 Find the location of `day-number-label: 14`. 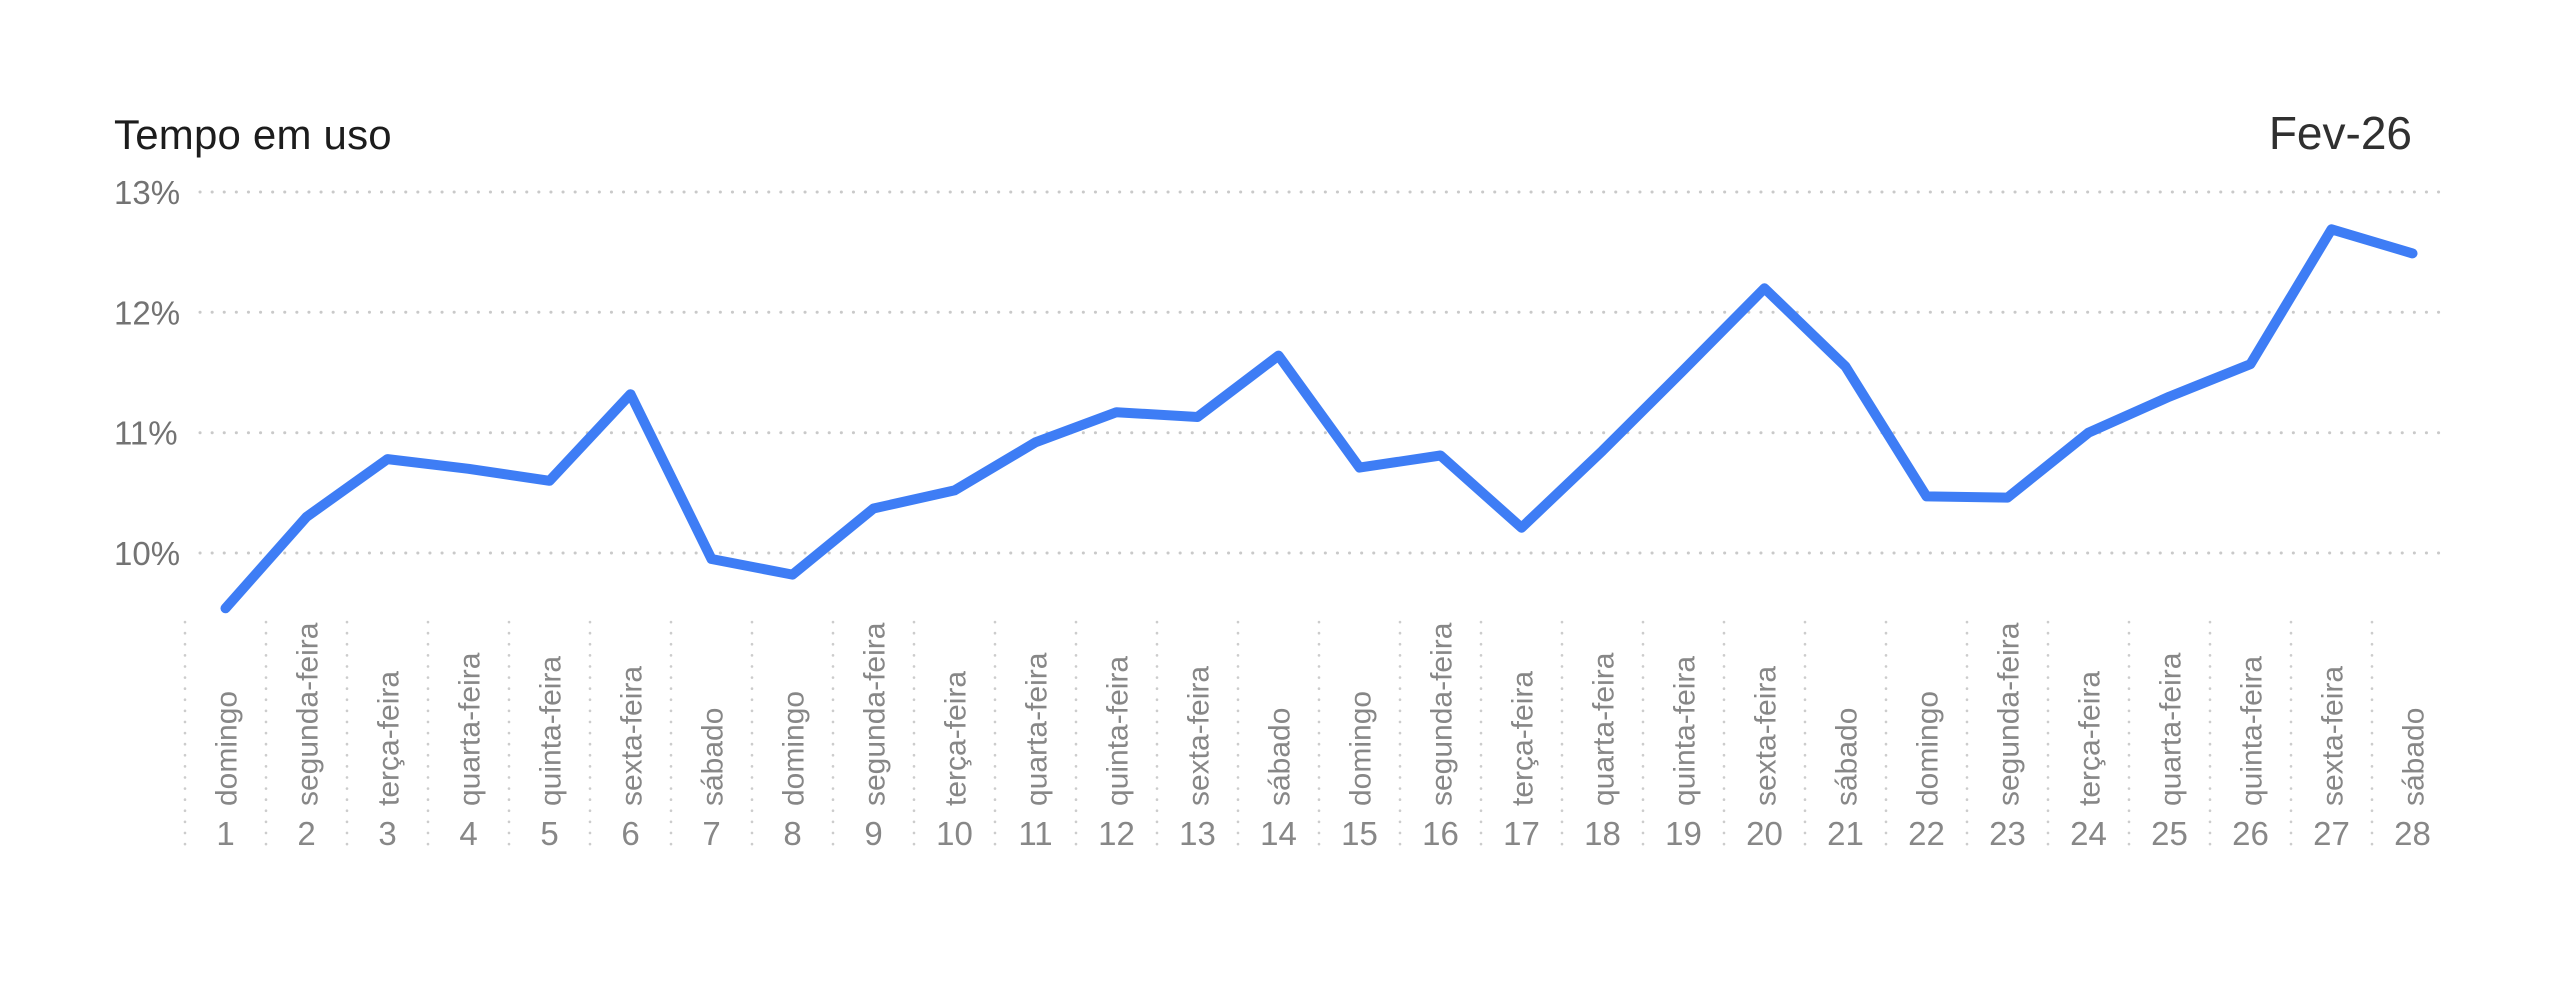

day-number-label: 14 is located at coordinates (1278, 833).